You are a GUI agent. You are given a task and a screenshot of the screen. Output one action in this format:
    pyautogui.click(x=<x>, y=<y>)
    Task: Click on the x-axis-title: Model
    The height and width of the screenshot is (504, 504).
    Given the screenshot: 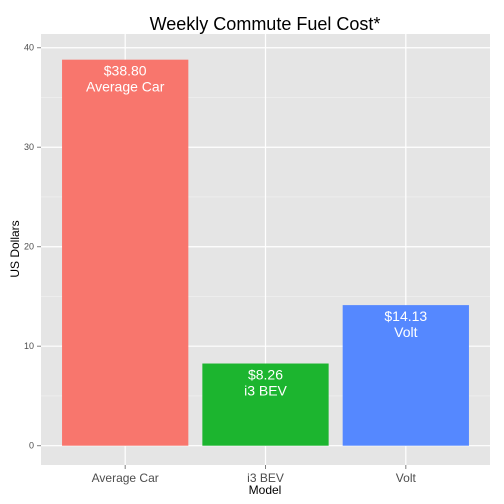 What is the action you would take?
    pyautogui.click(x=265, y=490)
    